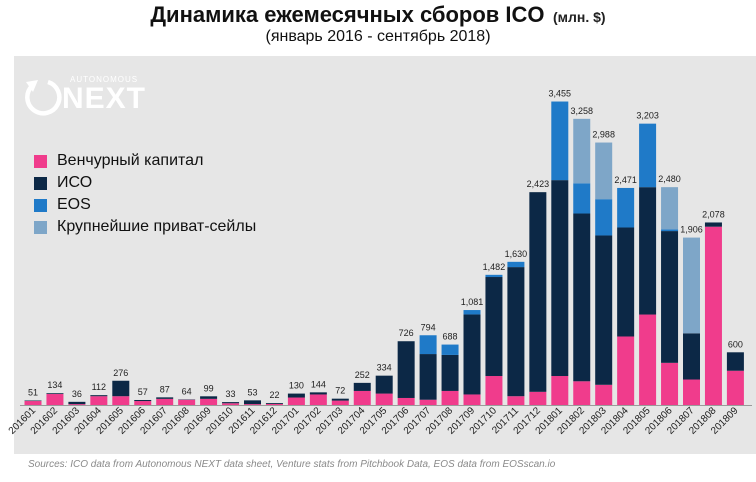 The image size is (756, 482). I want to click on bar-total-label: 87, so click(165, 389).